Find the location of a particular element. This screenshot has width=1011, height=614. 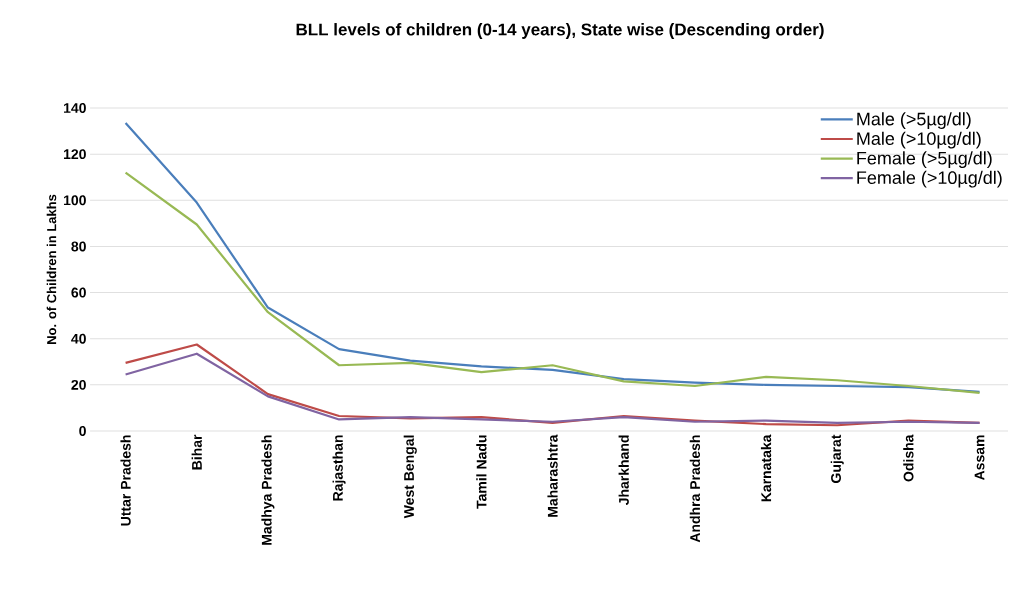

x-tick-label: Maharashtra is located at coordinates (552, 475).